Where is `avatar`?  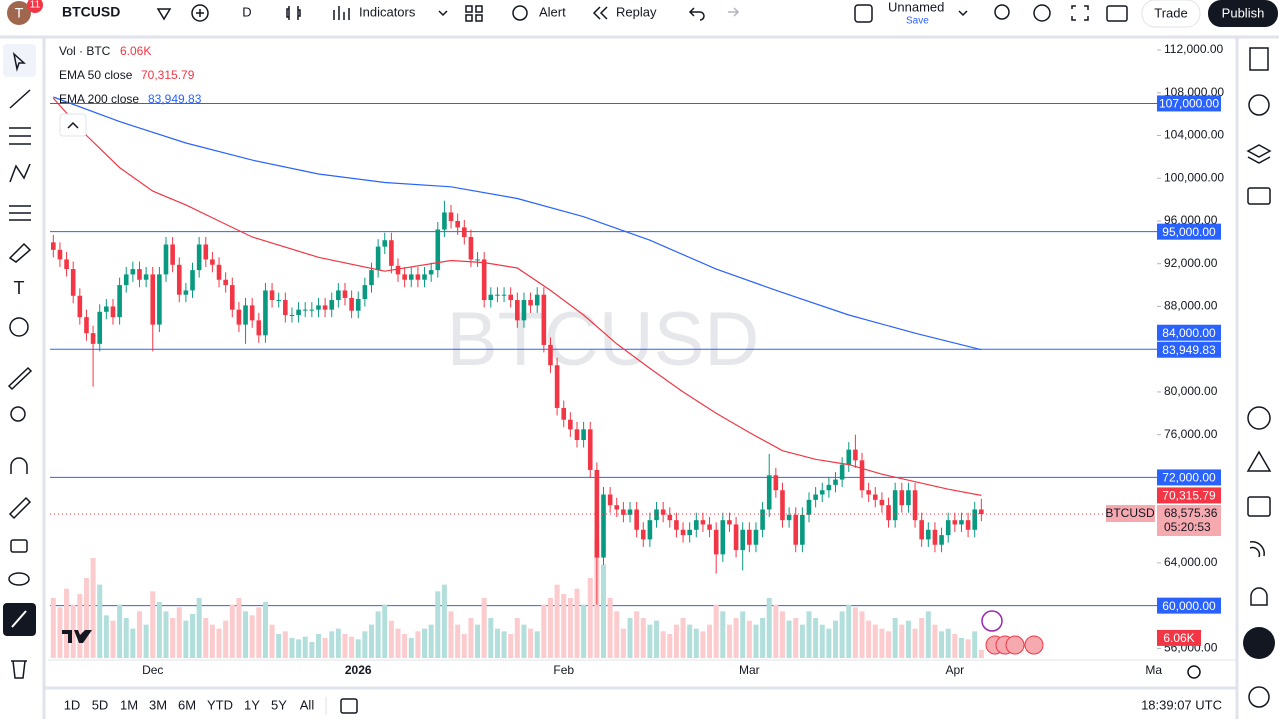
avatar is located at coordinates (19, 13).